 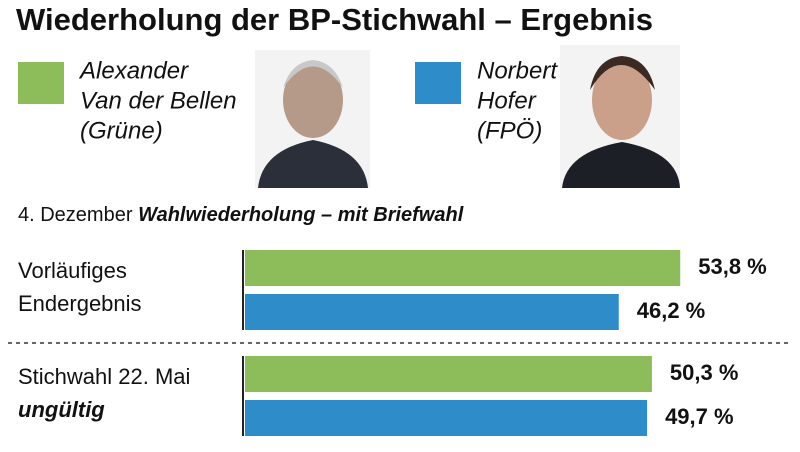 I want to click on photo-van-der-bellen, so click(x=312, y=119).